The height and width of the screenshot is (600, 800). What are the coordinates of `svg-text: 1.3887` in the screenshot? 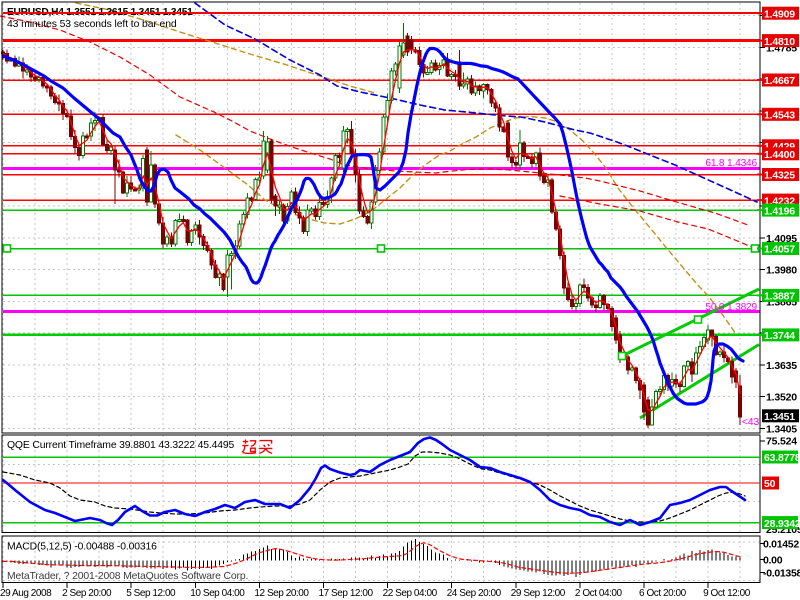 It's located at (779, 297).